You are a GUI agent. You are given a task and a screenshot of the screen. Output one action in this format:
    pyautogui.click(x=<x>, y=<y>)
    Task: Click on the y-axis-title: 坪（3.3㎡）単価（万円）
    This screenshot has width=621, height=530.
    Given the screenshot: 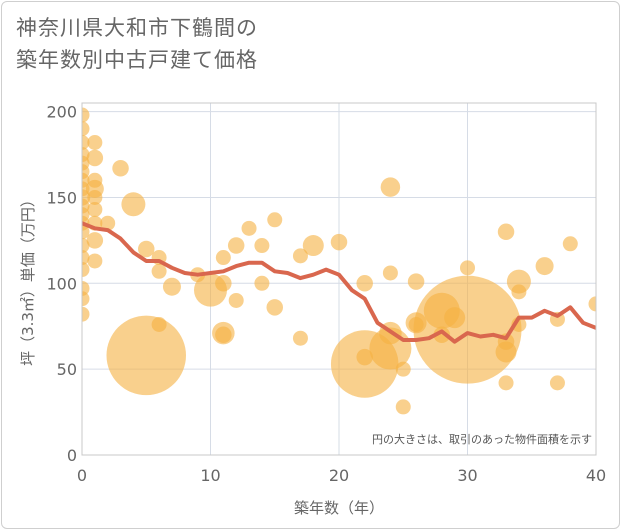 What is the action you would take?
    pyautogui.click(x=28, y=279)
    